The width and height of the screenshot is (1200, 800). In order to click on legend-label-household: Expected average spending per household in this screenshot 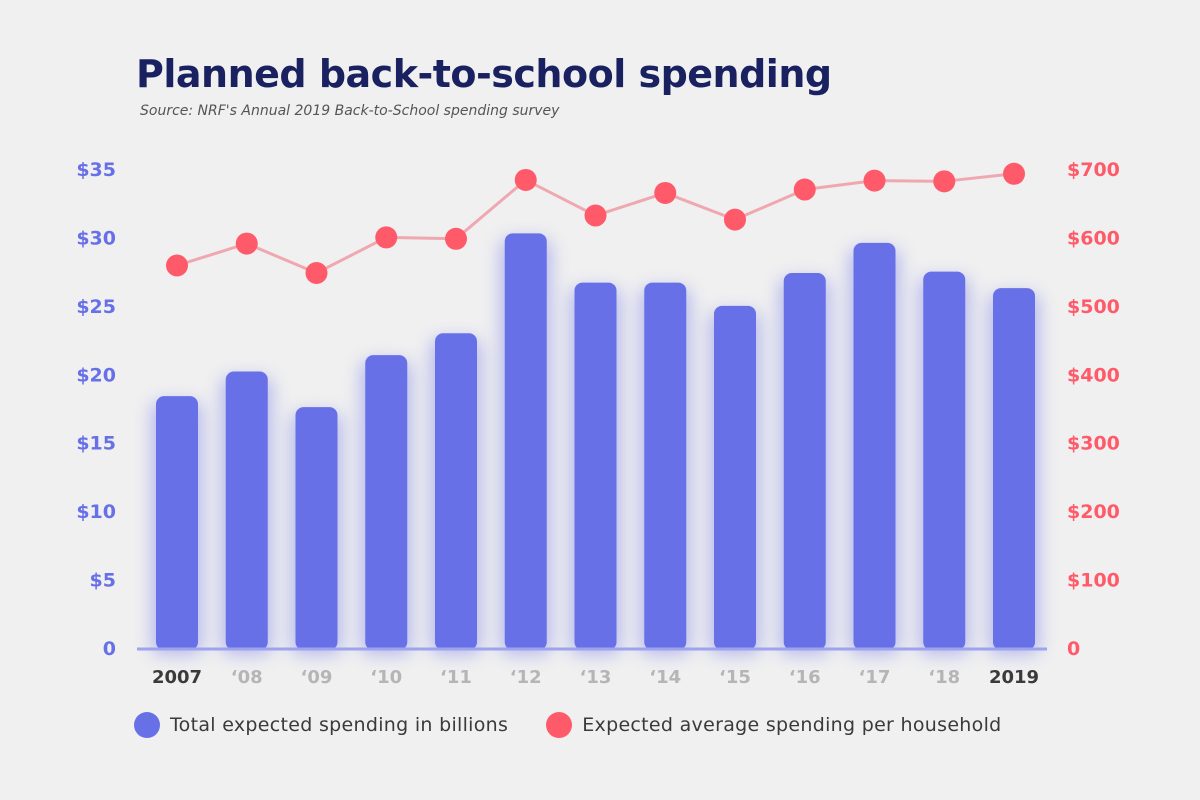, I will do `click(792, 725)`.